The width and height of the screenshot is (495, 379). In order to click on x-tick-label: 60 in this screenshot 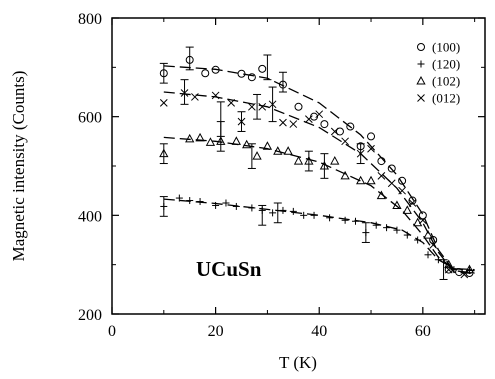, I will do `click(423, 331)`.